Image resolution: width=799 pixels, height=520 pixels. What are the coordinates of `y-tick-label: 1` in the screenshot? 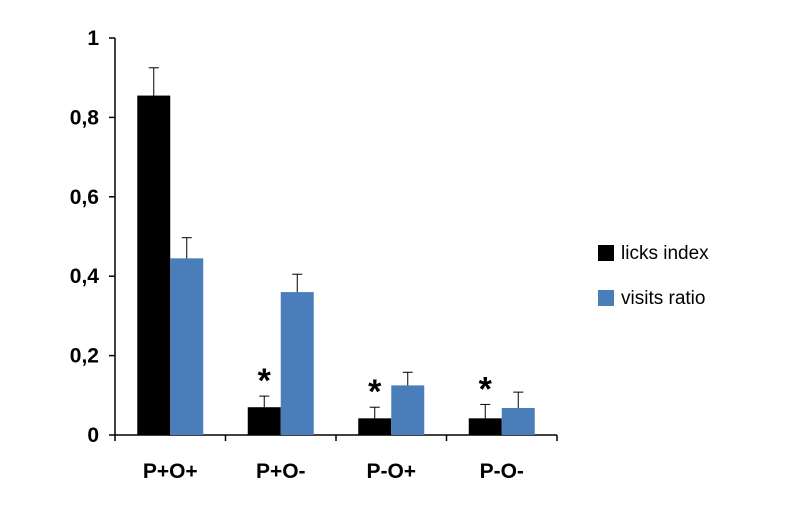 It's located at (93, 38).